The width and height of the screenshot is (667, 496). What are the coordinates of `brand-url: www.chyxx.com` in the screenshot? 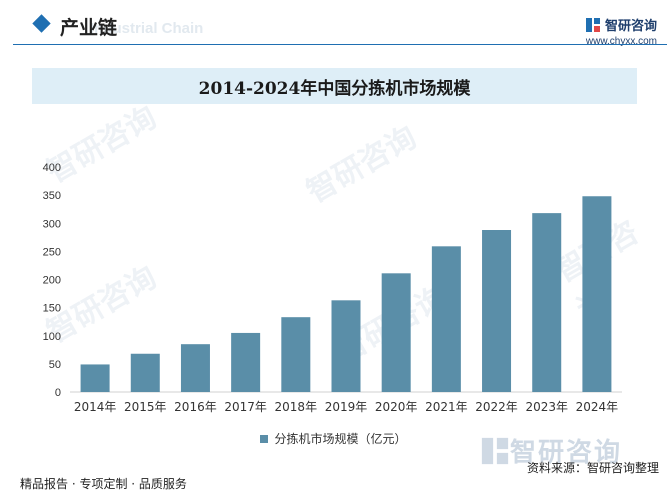 It's located at (621, 41).